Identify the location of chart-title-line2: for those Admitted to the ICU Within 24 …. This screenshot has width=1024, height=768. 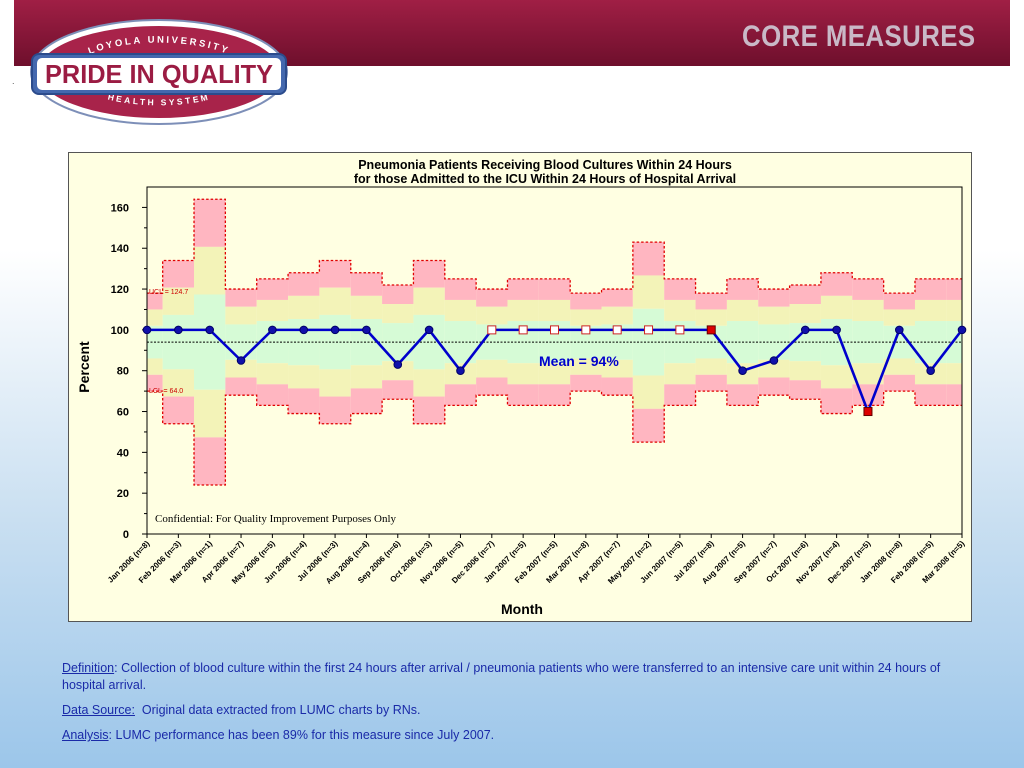
(545, 179).